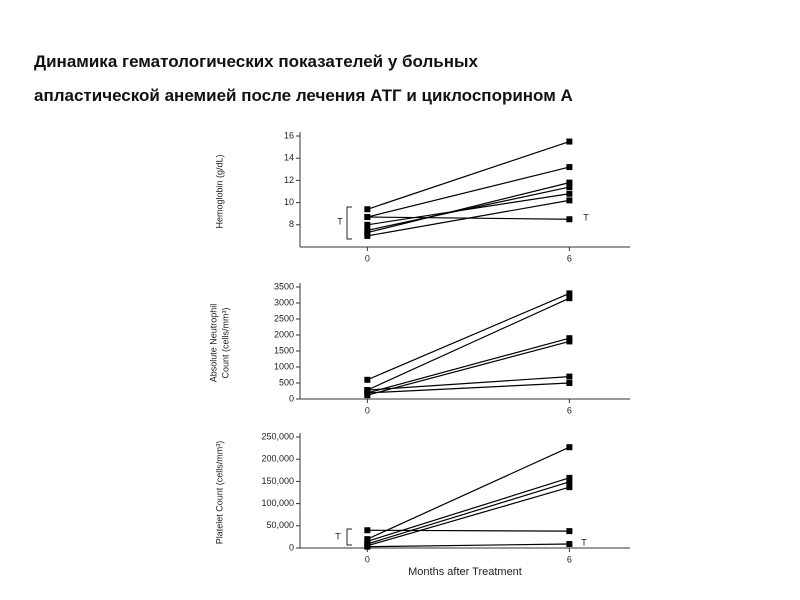 The width and height of the screenshot is (800, 600). I want to click on y-tick-label: 1500, so click(284, 350).